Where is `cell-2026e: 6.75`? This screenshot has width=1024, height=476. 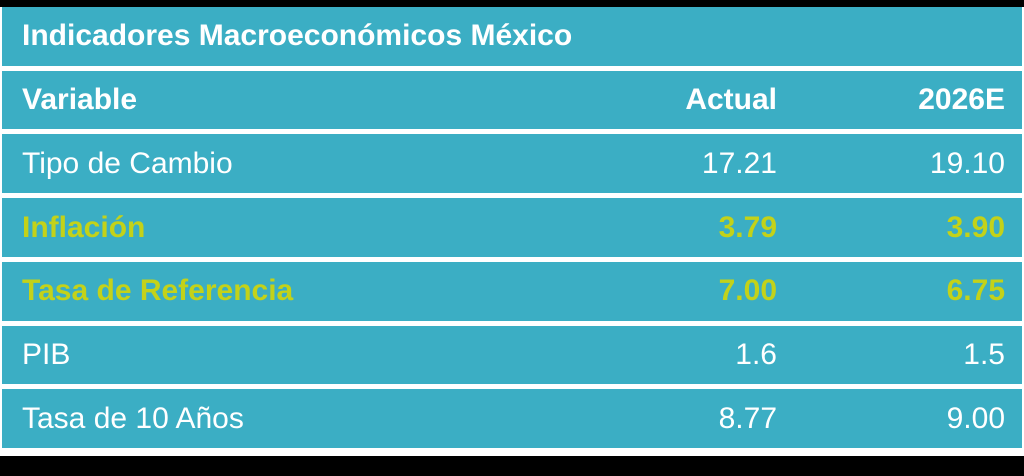 cell-2026e: 6.75 is located at coordinates (975, 291).